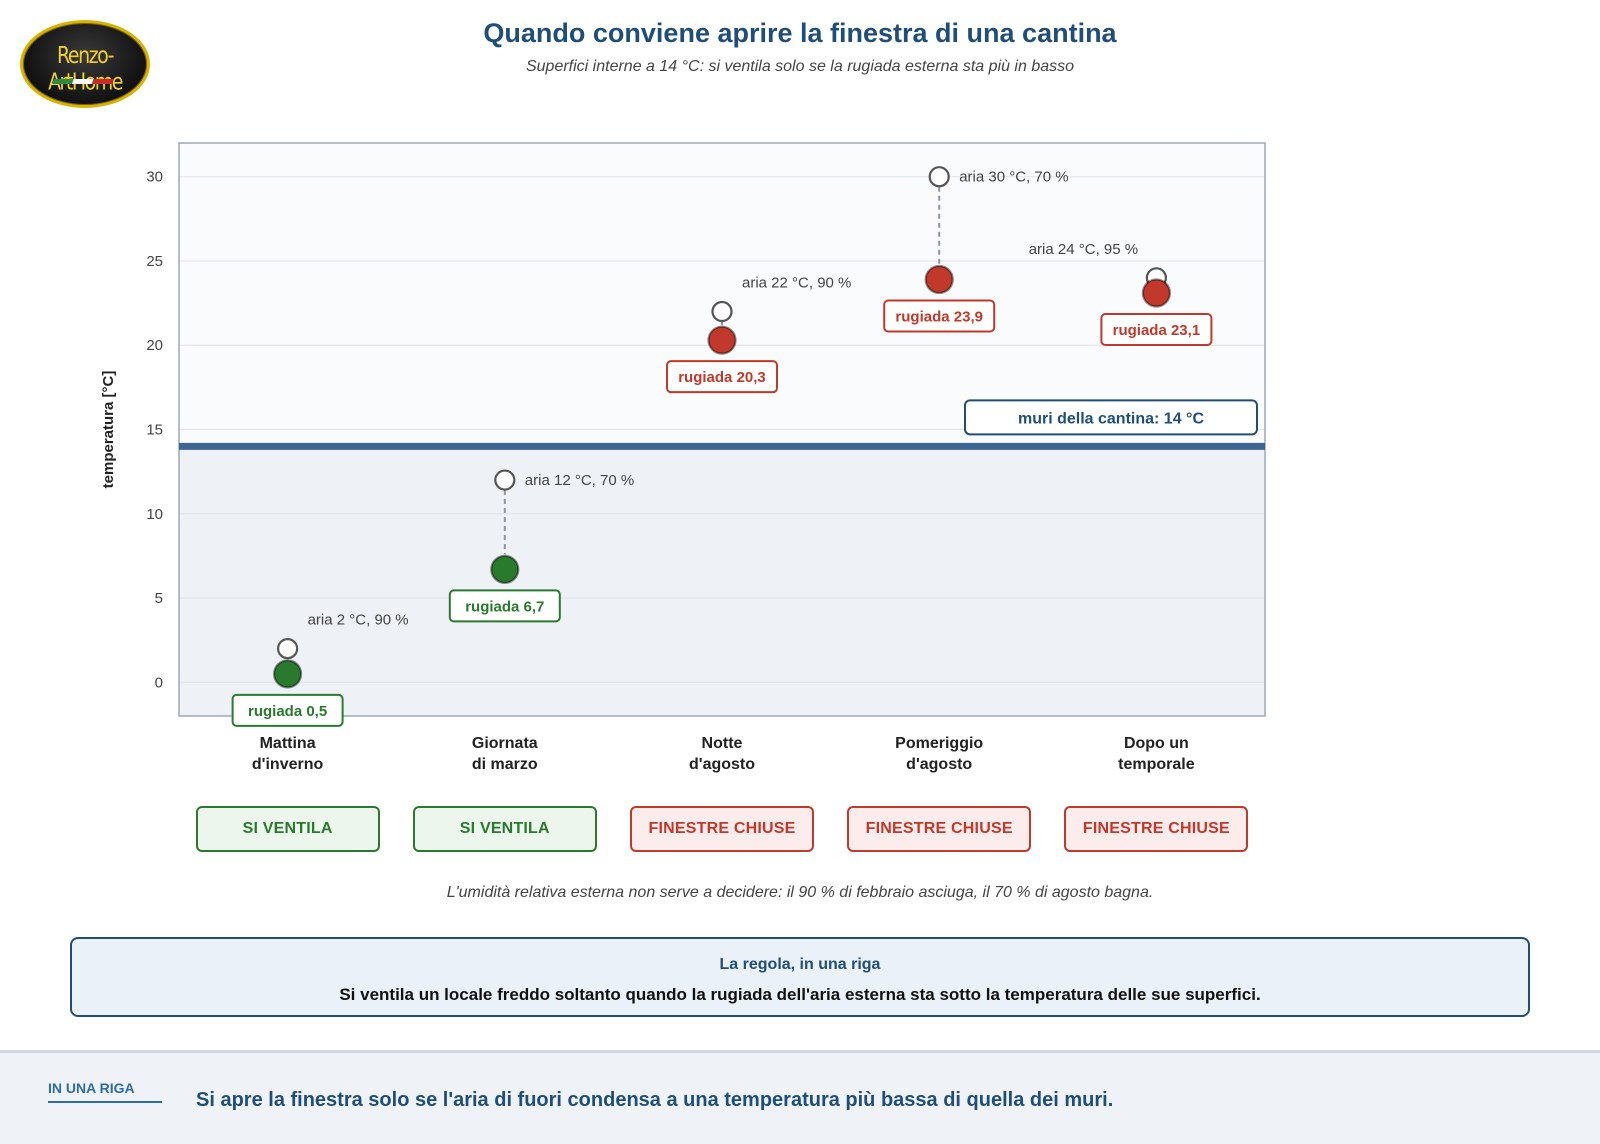 The width and height of the screenshot is (1600, 1144). I want to click on dewpoint-label: rugiada 0,5, so click(287, 711).